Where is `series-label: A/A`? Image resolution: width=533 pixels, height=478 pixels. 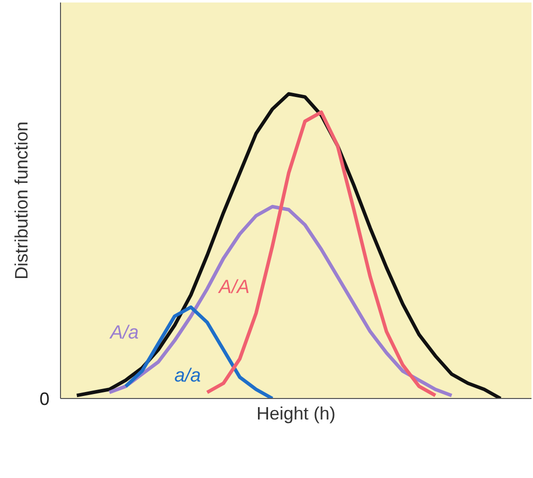 series-label: A/A is located at coordinates (234, 287).